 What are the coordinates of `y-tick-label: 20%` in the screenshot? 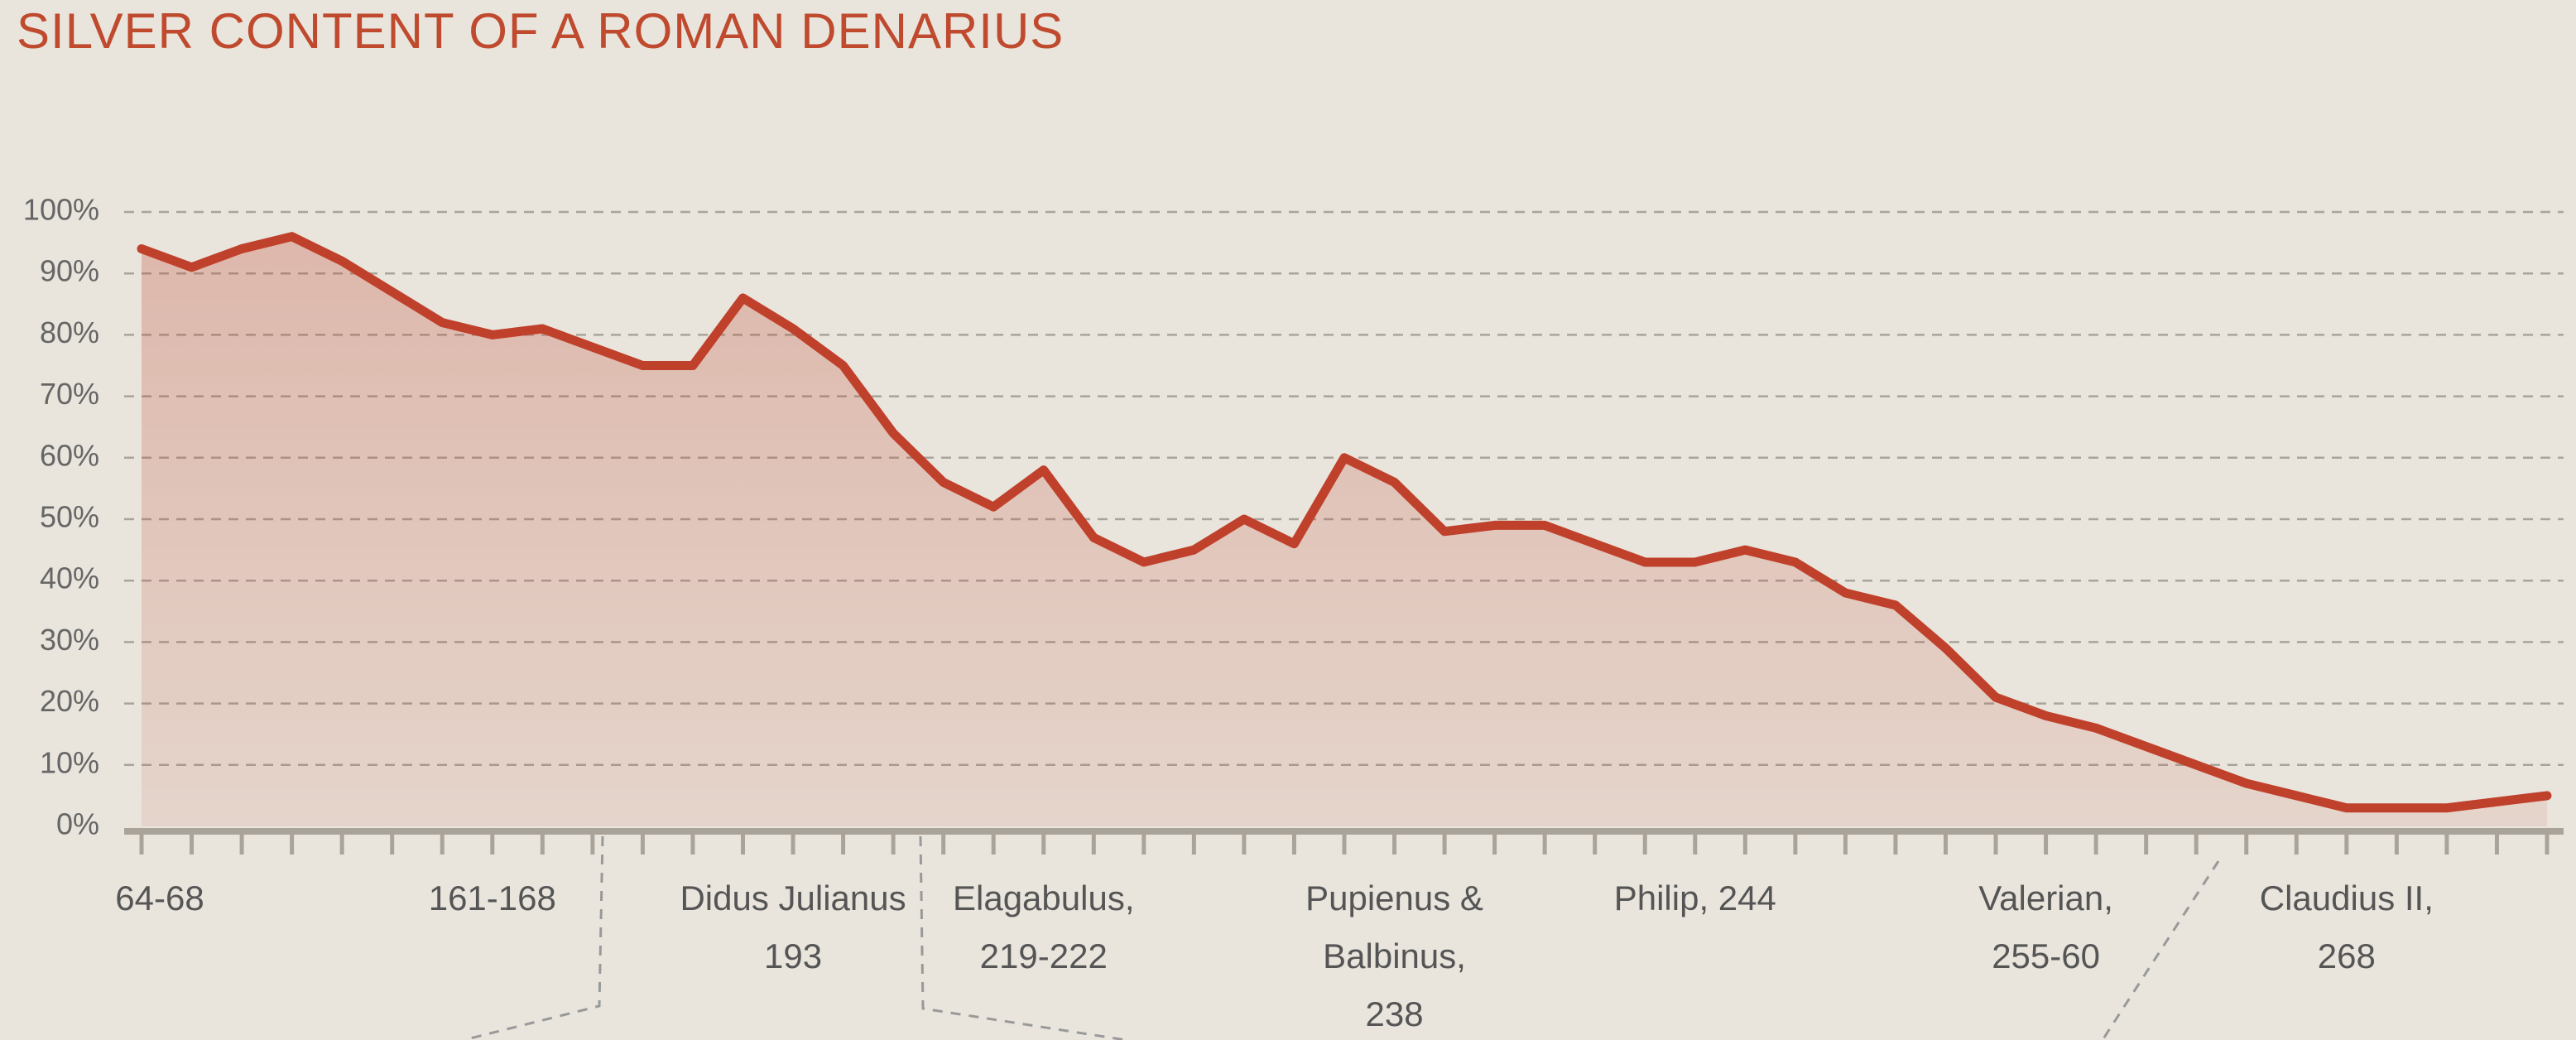 It's located at (69, 701).